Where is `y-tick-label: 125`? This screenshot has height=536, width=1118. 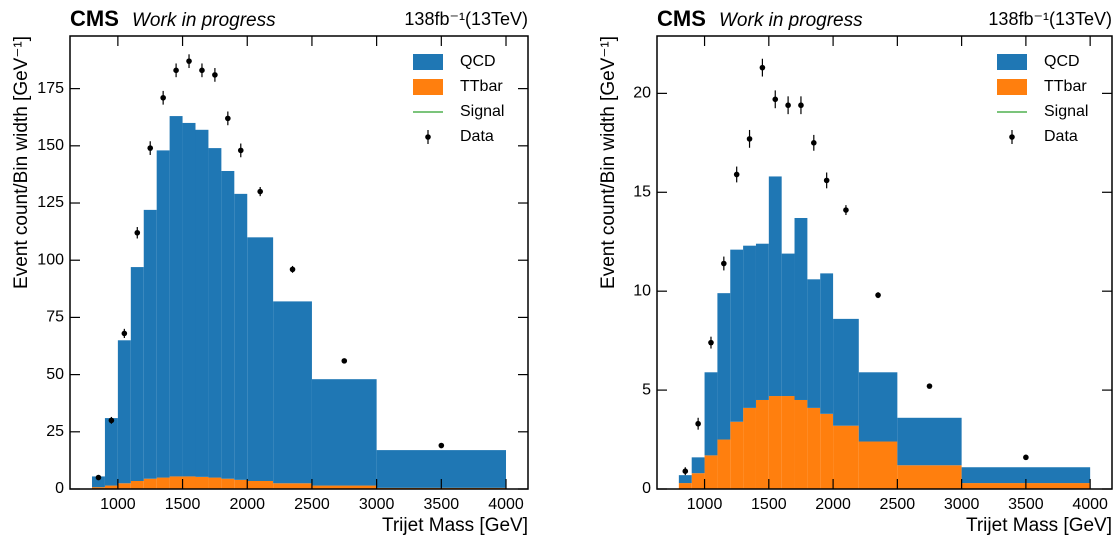 y-tick-label: 125 is located at coordinates (50, 202).